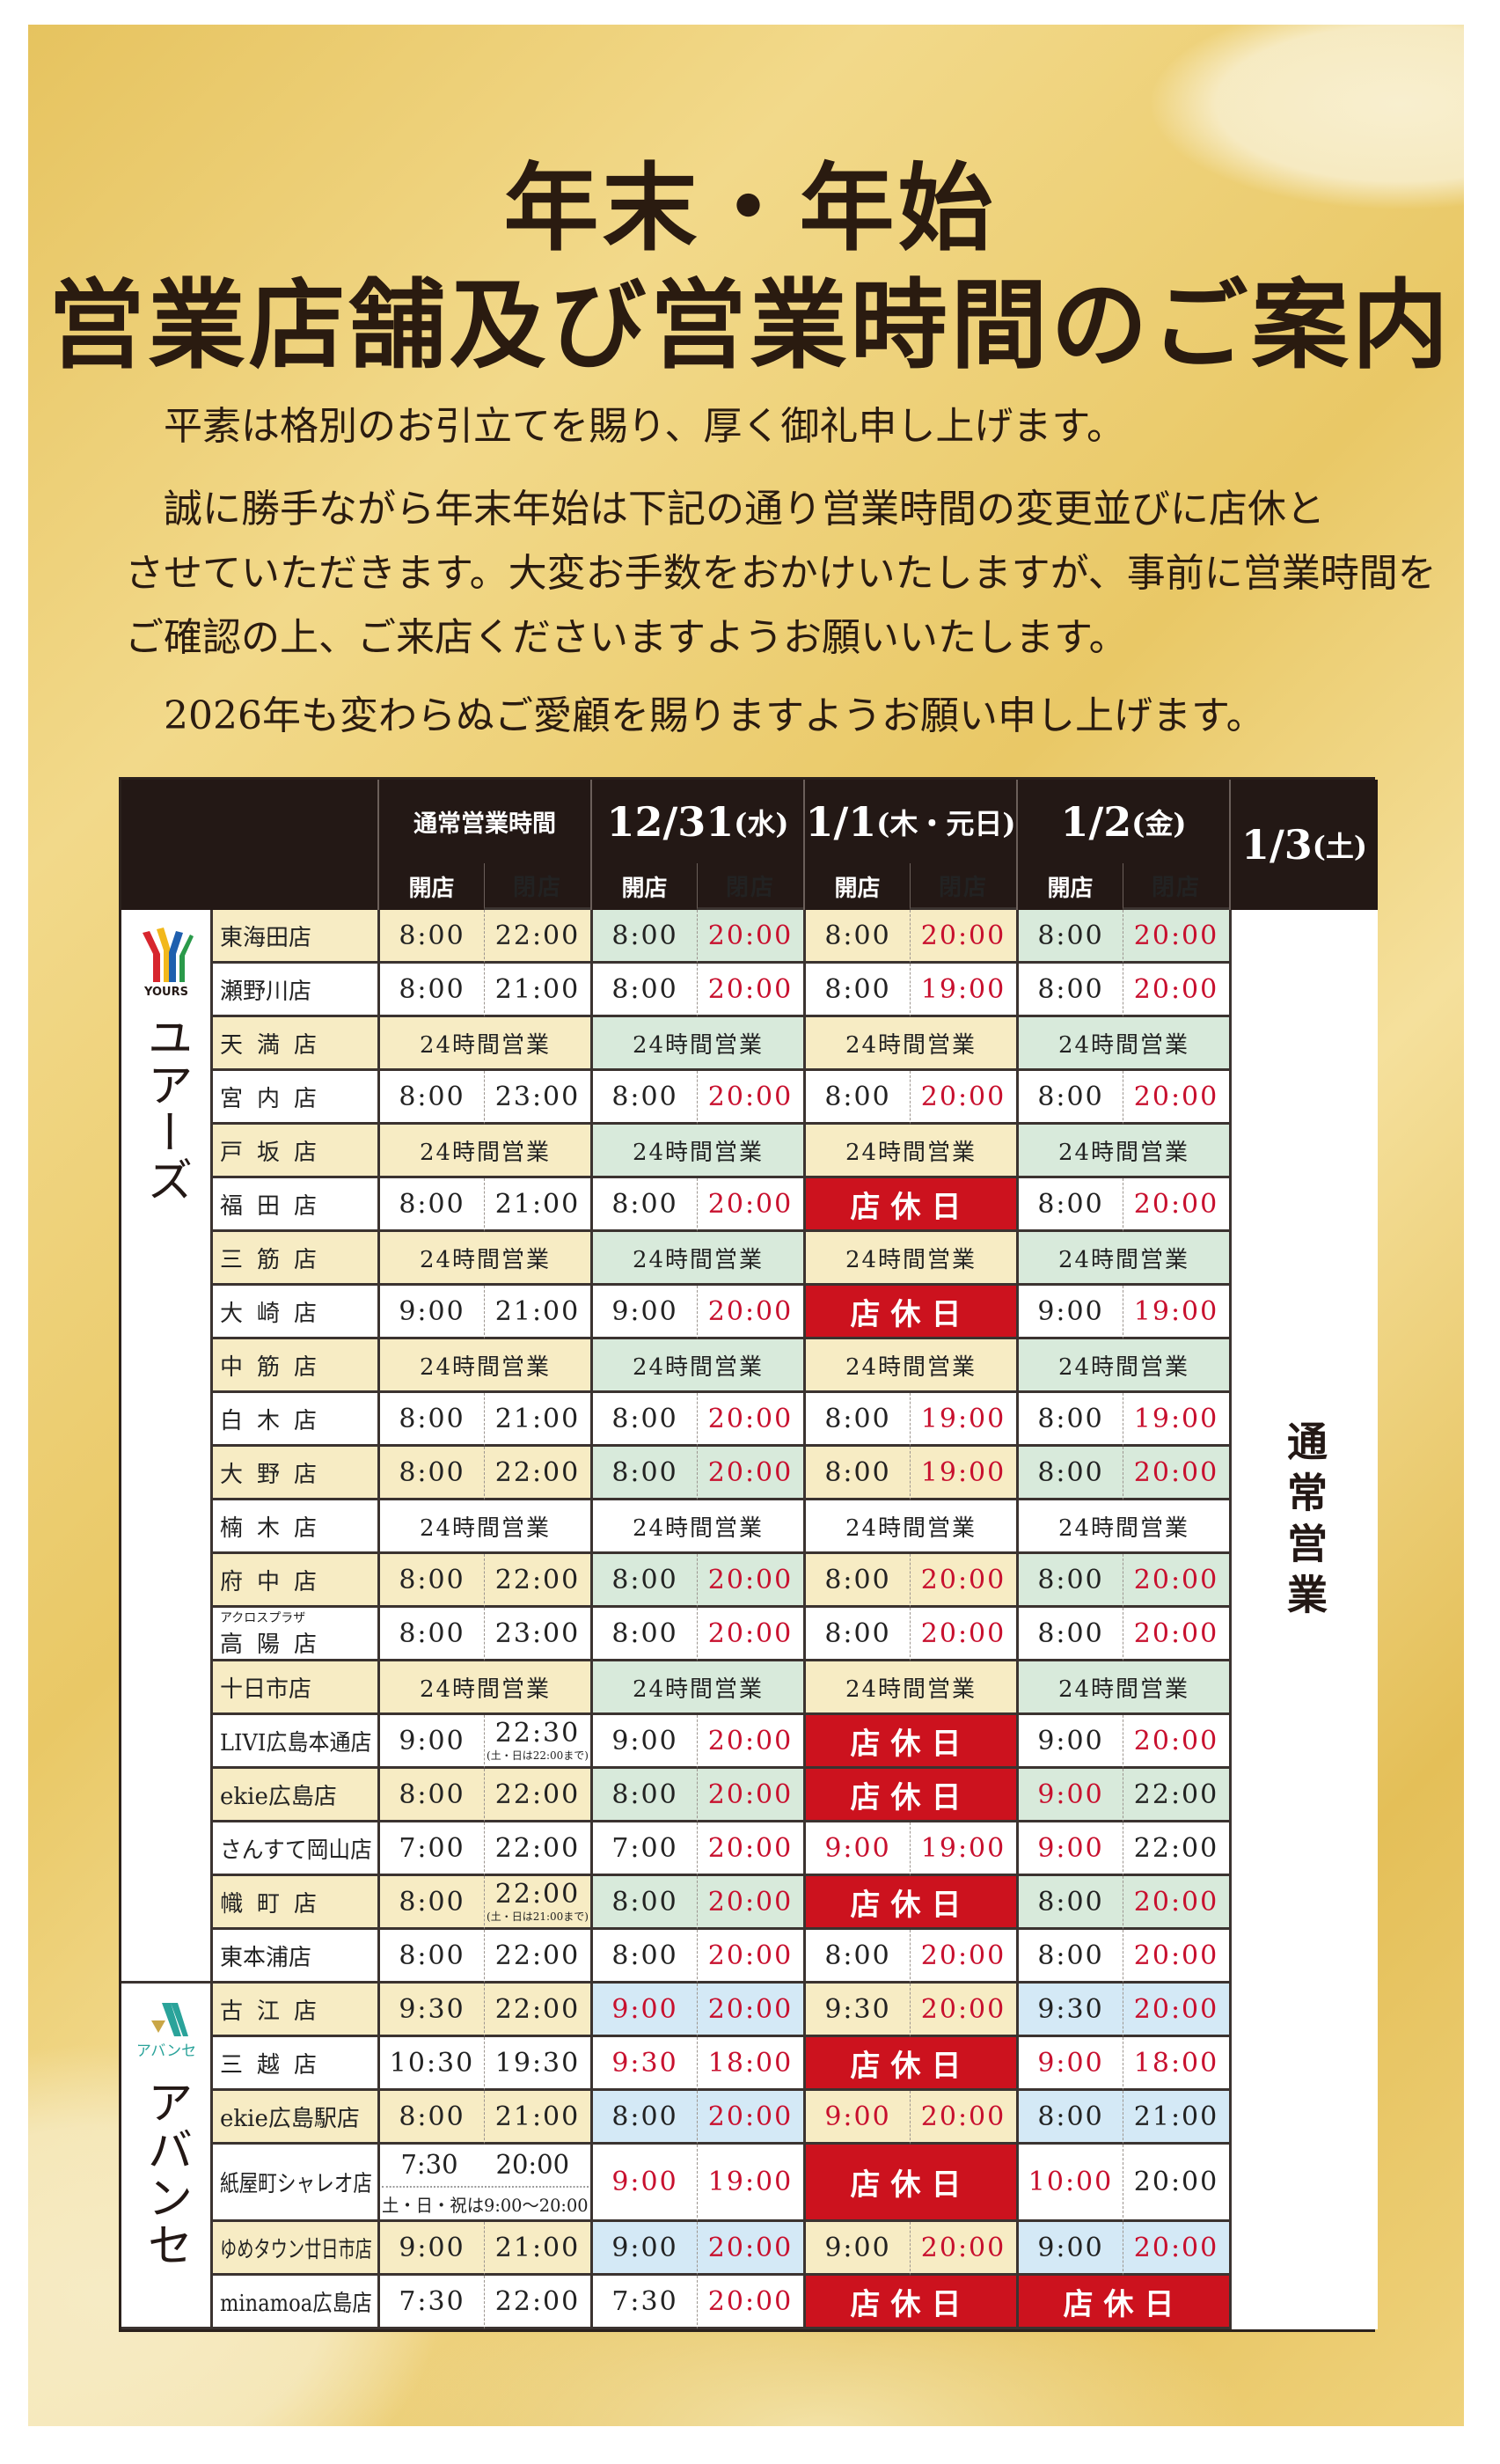 This screenshot has width=1500, height=2464. I want to click on store-name: 天満店, so click(293, 1044).